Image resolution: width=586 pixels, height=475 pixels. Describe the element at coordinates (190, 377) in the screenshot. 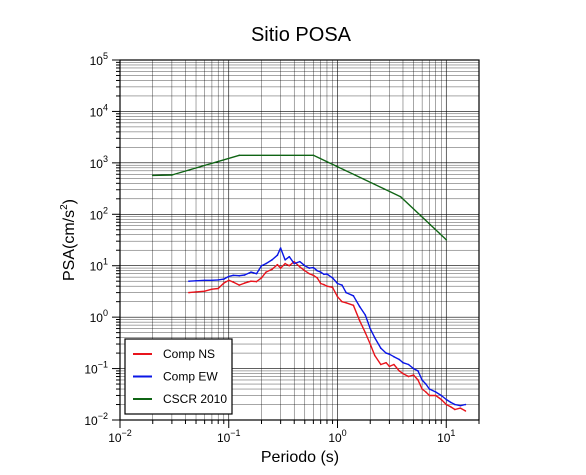

I see `legend-label: Comp EW` at that location.